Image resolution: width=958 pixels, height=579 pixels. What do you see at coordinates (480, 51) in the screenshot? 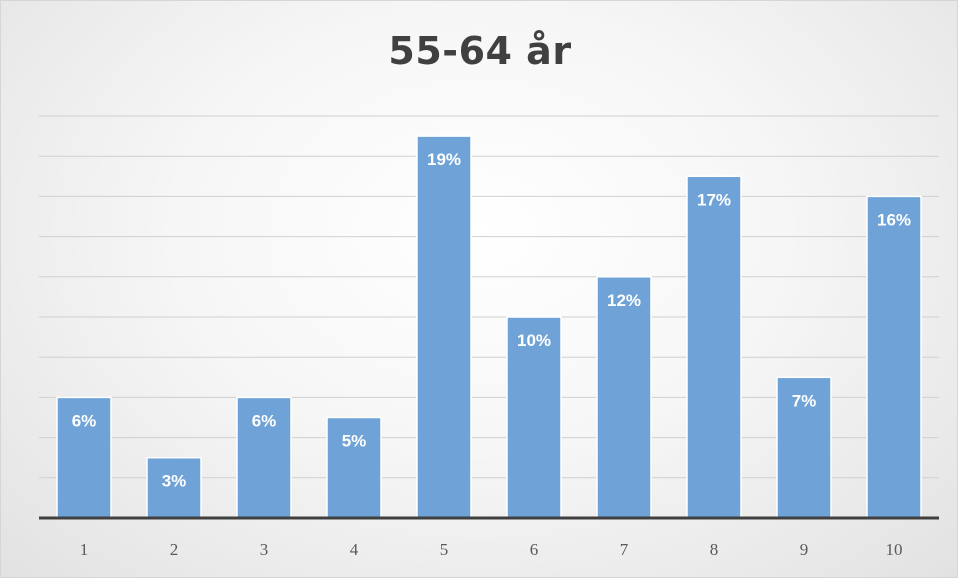
I see `chart-title: 55-64 år` at bounding box center [480, 51].